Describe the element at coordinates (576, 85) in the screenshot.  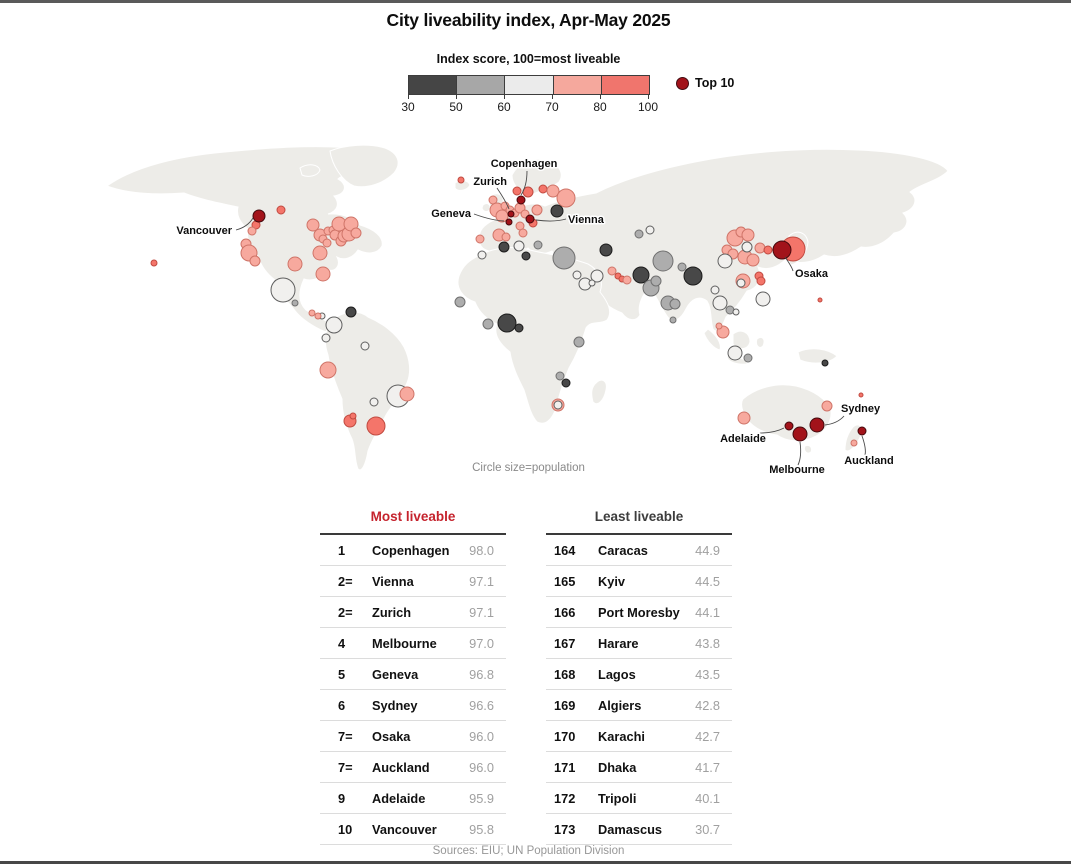
I see `legend-band` at that location.